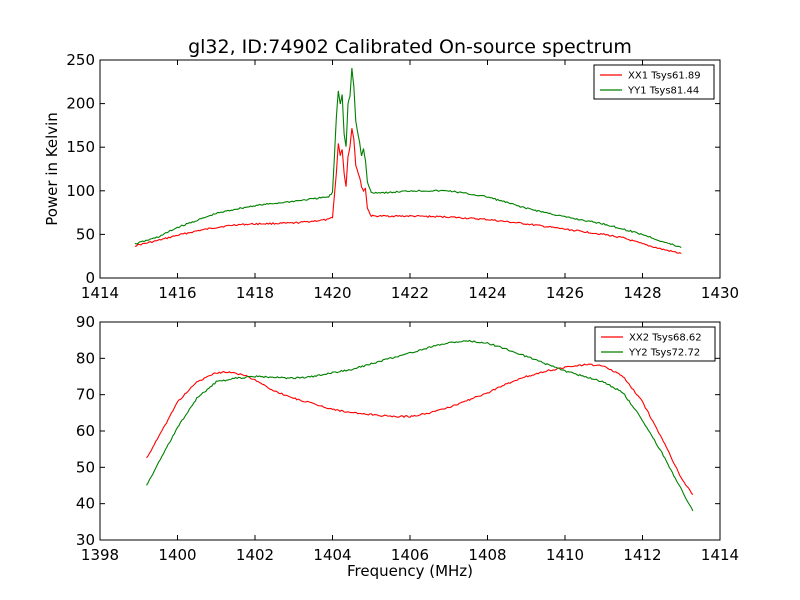  I want to click on x-tick-label: 1410, so click(565, 555).